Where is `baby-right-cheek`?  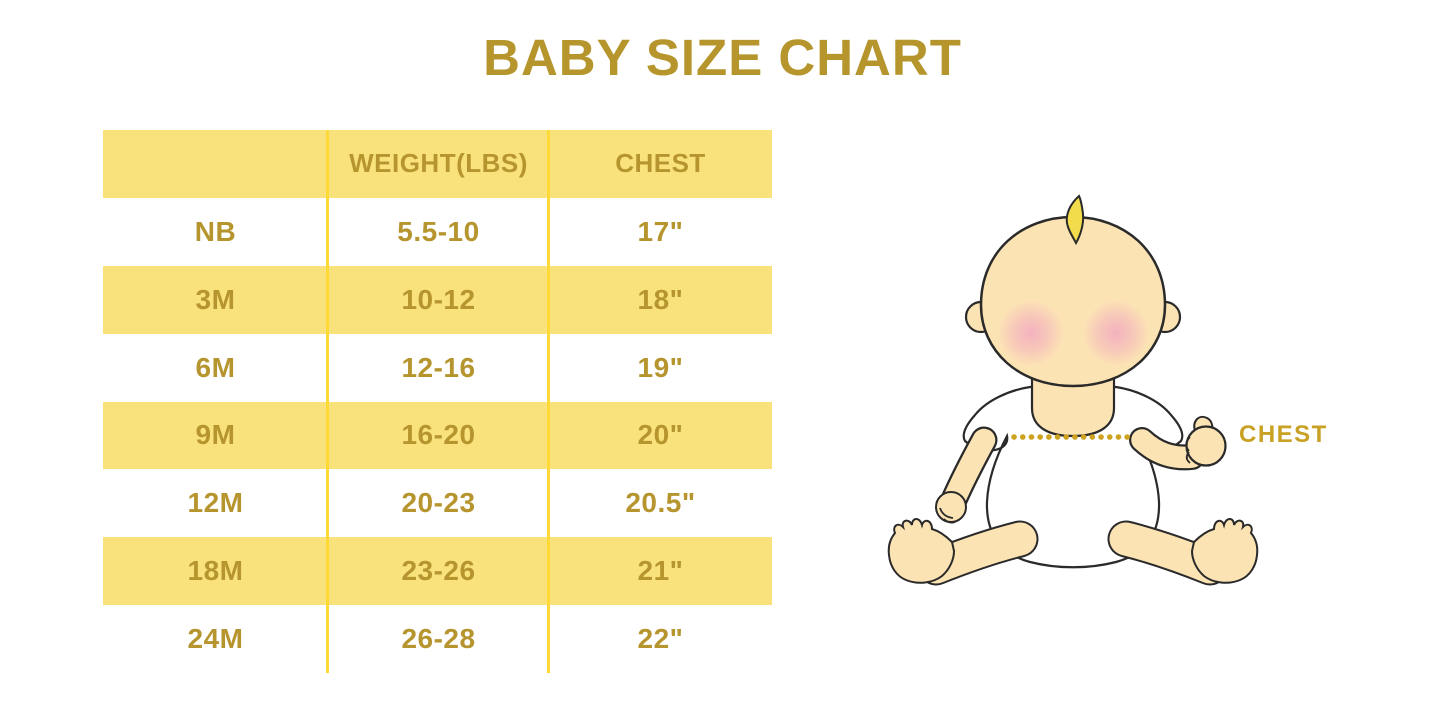 baby-right-cheek is located at coordinates (1116, 333).